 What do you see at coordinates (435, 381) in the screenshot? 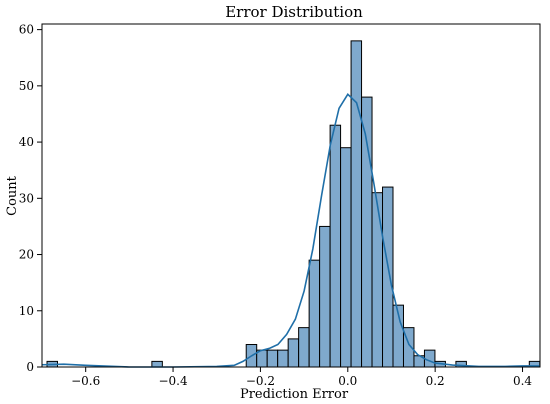
I see `x-tick-label: 0.2` at bounding box center [435, 381].